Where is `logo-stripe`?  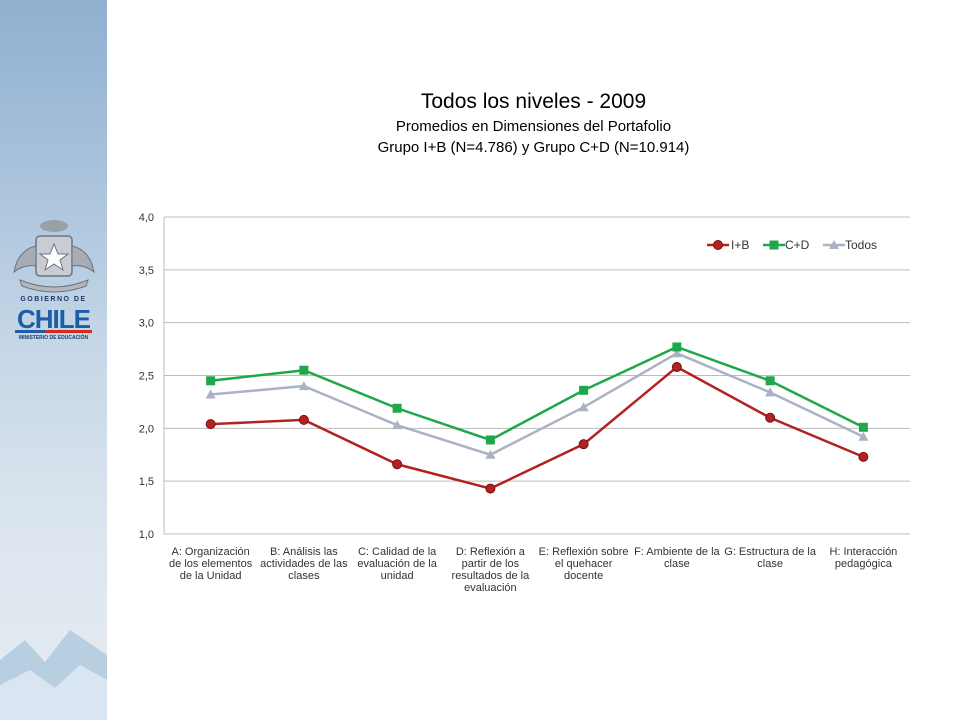 logo-stripe is located at coordinates (53, 331).